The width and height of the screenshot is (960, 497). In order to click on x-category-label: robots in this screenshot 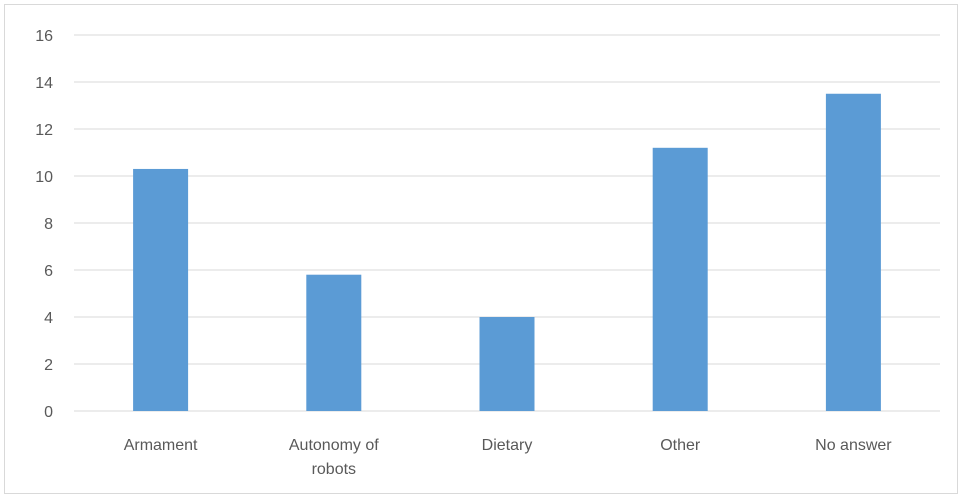, I will do `click(334, 469)`.